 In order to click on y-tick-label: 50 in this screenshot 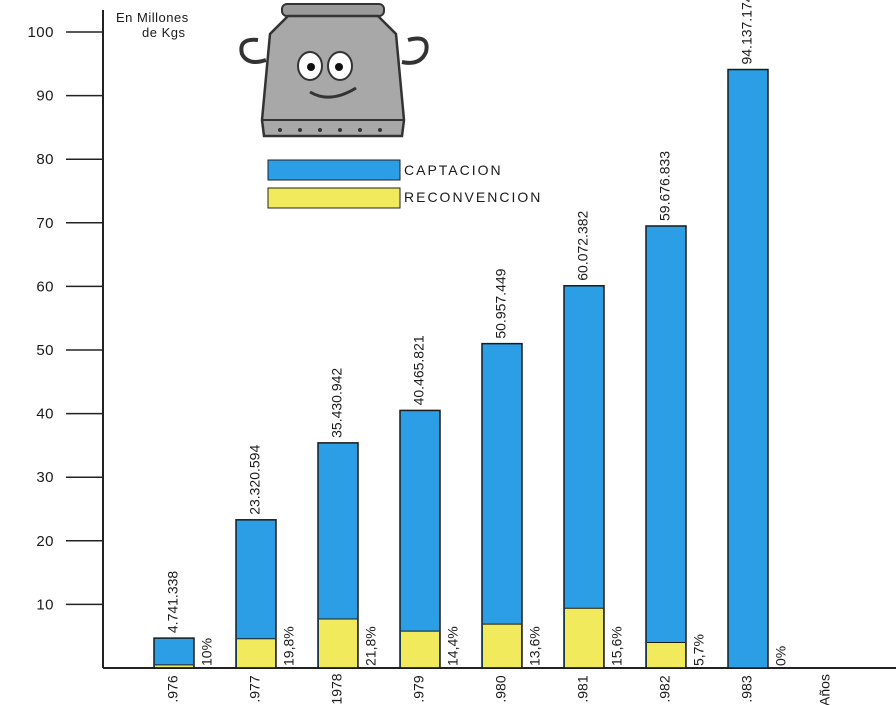, I will do `click(45, 350)`.